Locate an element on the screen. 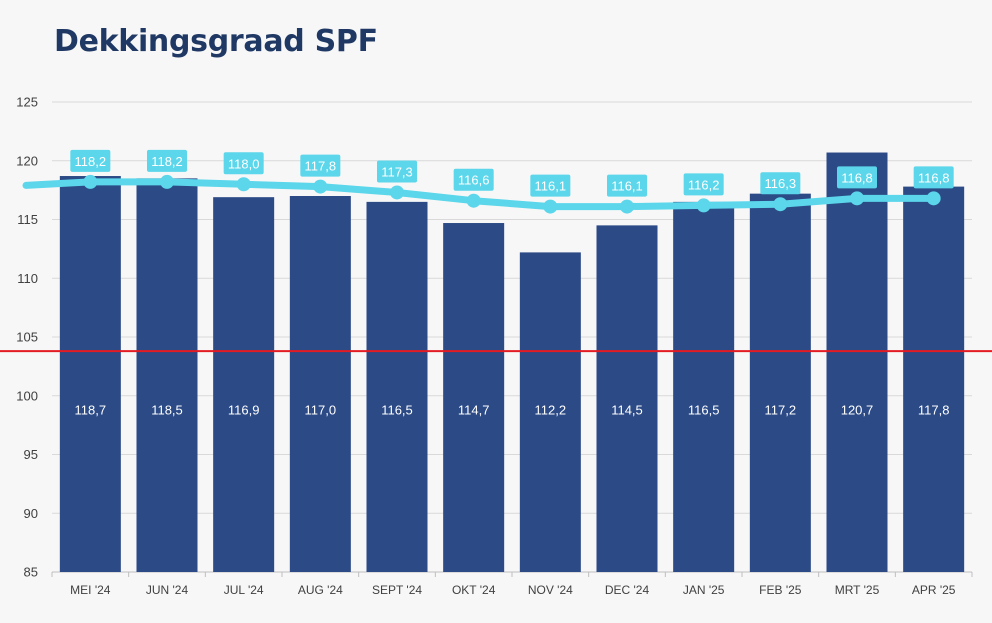  x-tick-label: JUL '24 is located at coordinates (244, 590).